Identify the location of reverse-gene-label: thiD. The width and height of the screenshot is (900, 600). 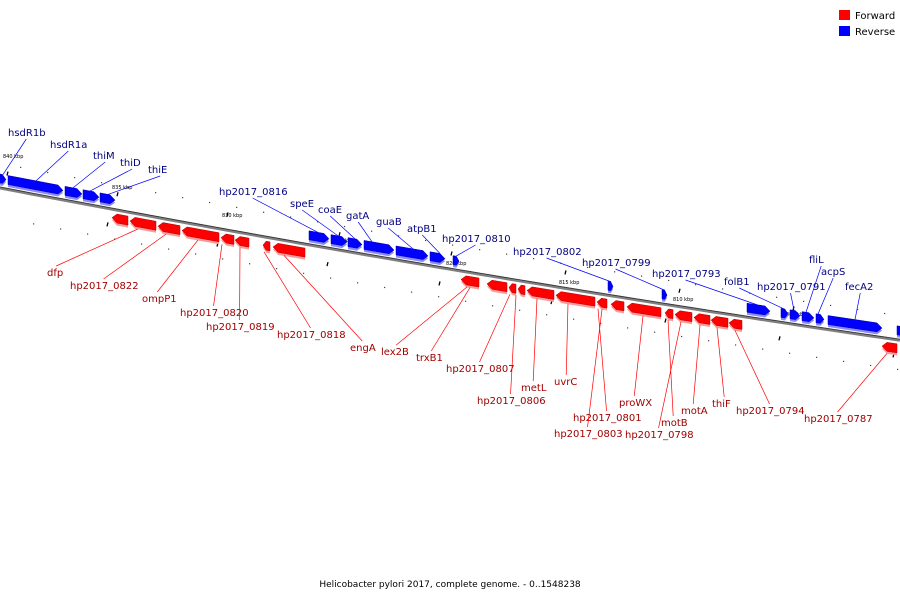
(130, 163).